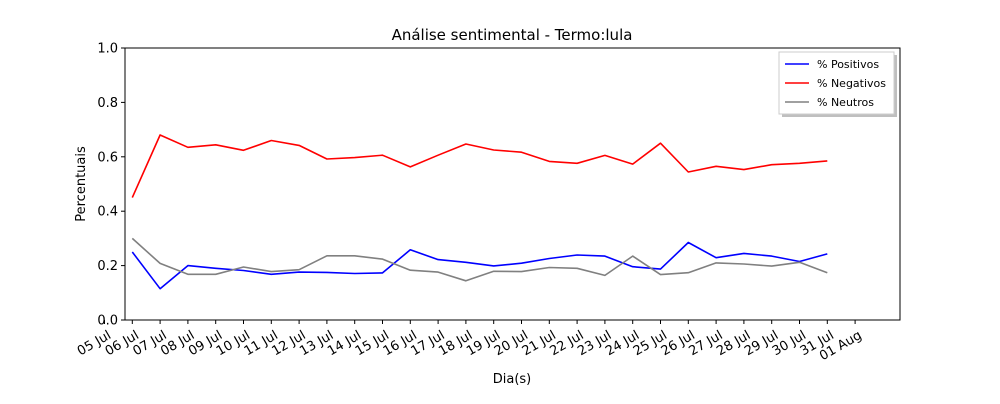 The image size is (1000, 404). I want to click on y-tick-label: 0.4, so click(107, 212).